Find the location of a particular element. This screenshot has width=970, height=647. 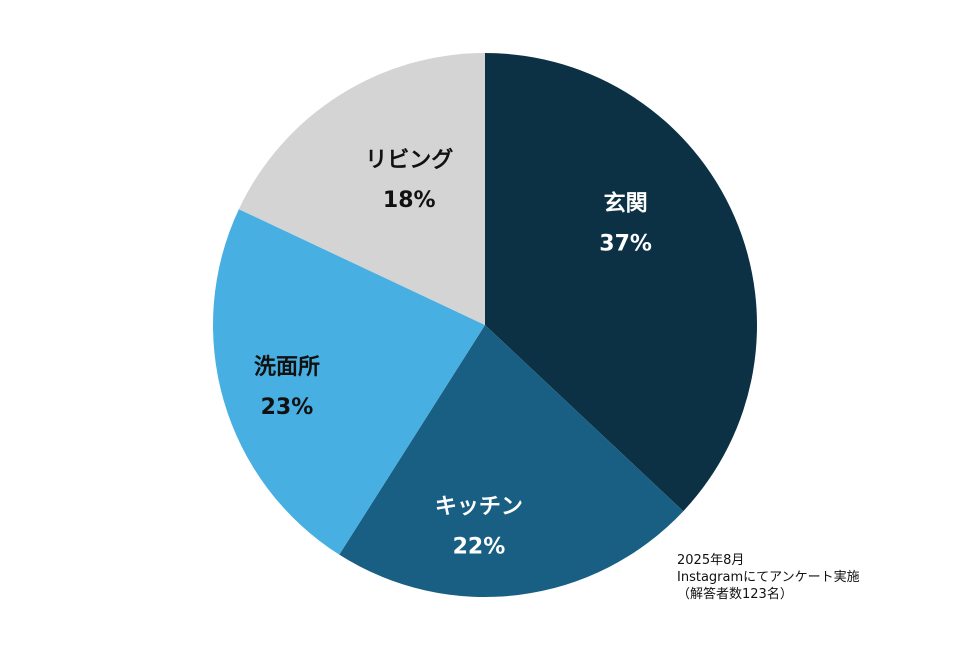

slice-category-label: リビング is located at coordinates (409, 160).